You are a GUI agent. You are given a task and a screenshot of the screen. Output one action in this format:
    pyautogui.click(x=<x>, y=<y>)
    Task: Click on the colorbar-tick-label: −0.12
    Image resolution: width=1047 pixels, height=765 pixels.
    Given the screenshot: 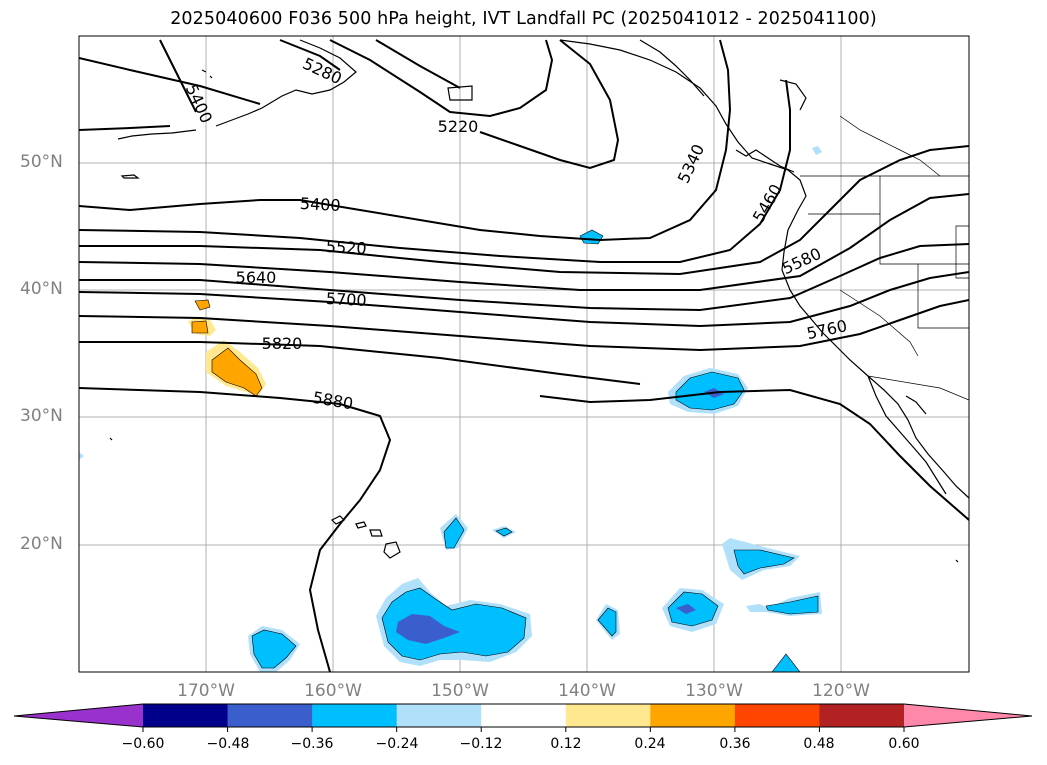 What is the action you would take?
    pyautogui.click(x=481, y=744)
    